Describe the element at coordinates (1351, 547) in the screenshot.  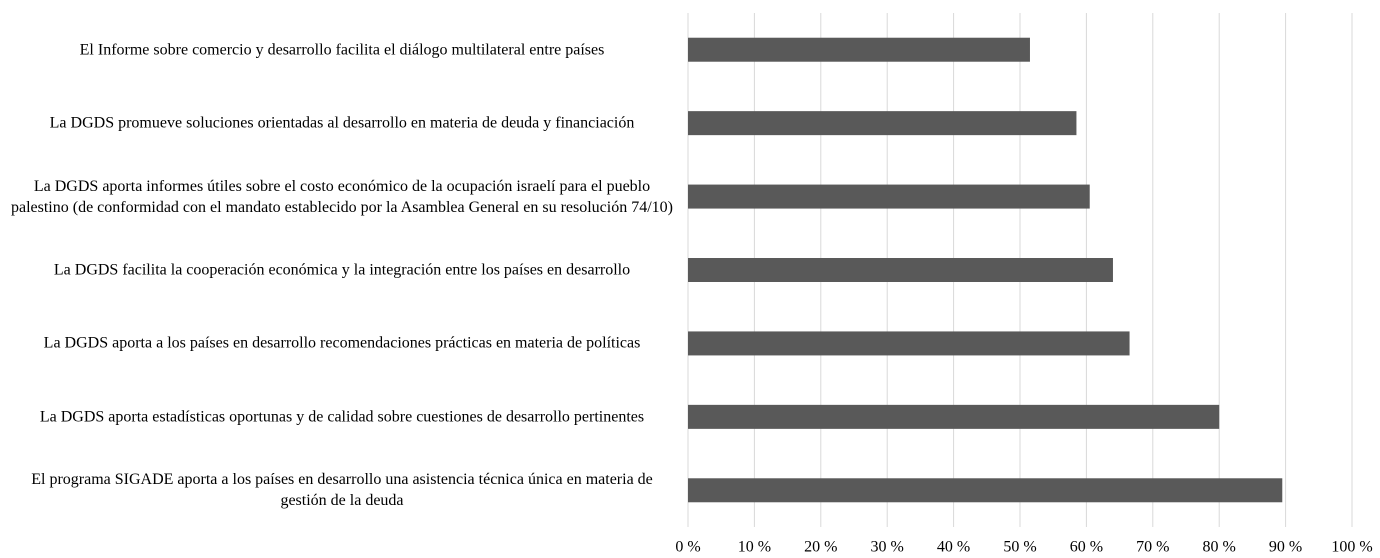
I see `x-tick-label: 100 %` at that location.